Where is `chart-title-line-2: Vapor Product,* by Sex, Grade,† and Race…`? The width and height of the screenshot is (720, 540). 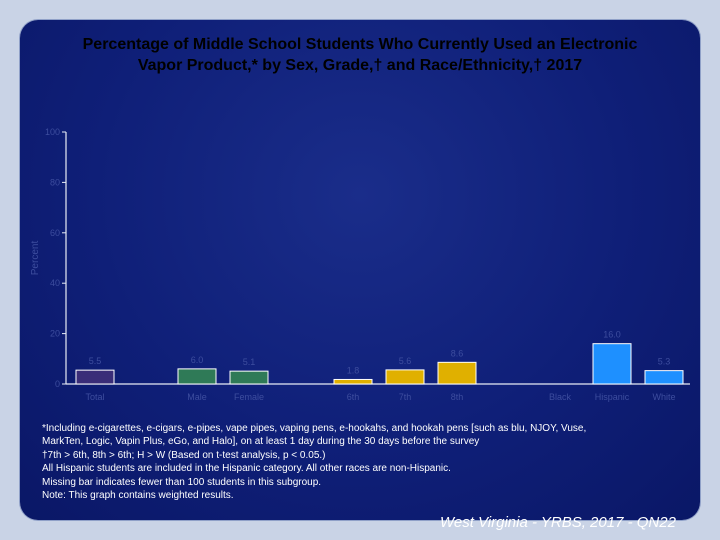
chart-title-line-2: Vapor Product,* by Sex, Grade,† and Race… is located at coordinates (360, 65).